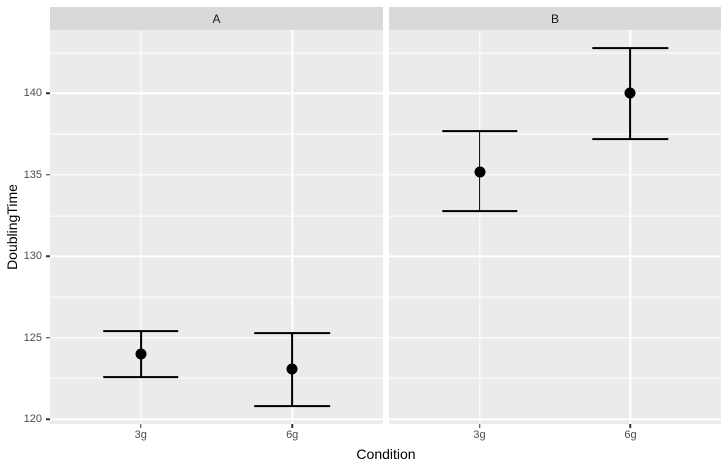 The image size is (728, 466). I want to click on y-tick-label: 130, so click(32, 256).